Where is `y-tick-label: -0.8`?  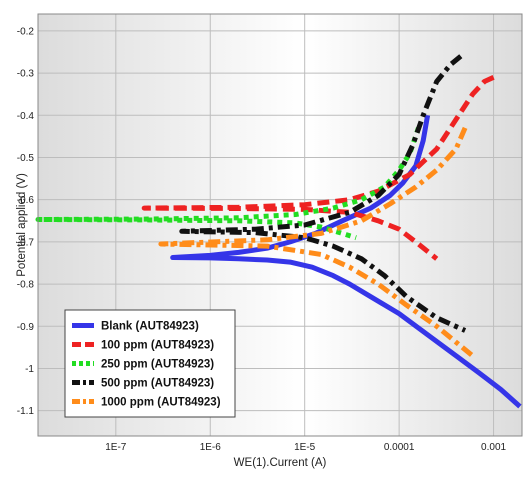
y-tick-label: -0.8 is located at coordinates (26, 285).